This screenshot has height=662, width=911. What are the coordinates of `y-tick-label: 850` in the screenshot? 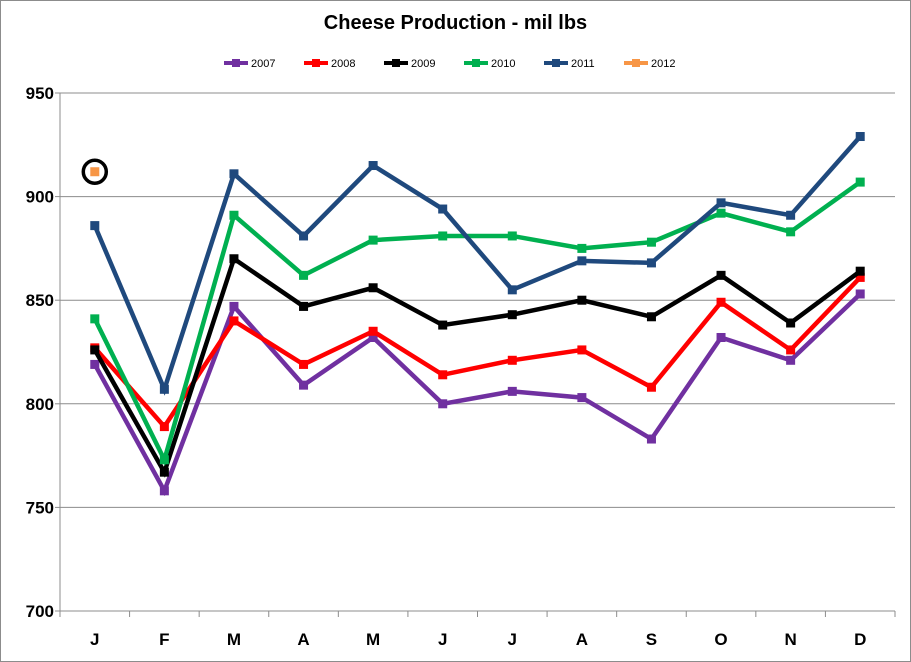 It's located at (40, 300).